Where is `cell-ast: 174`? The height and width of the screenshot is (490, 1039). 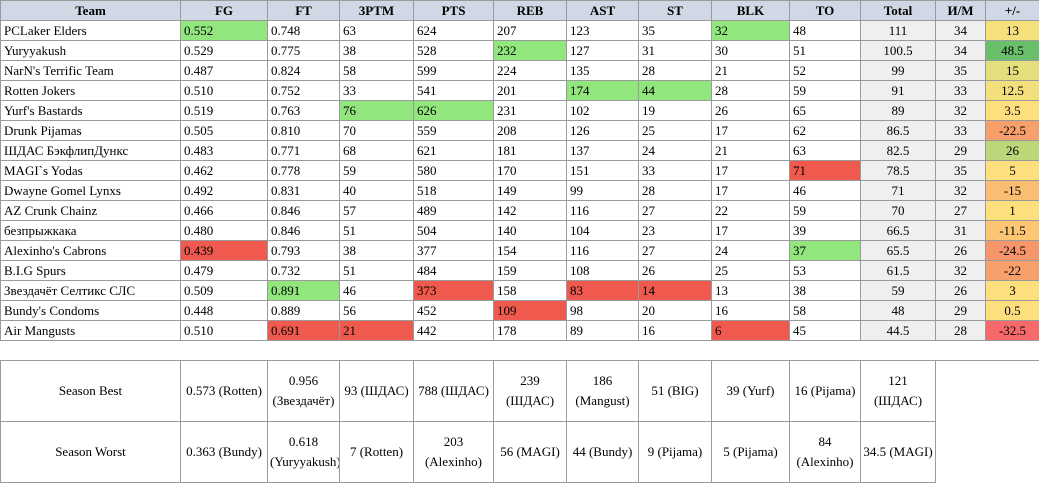
cell-ast: 174 is located at coordinates (602, 90).